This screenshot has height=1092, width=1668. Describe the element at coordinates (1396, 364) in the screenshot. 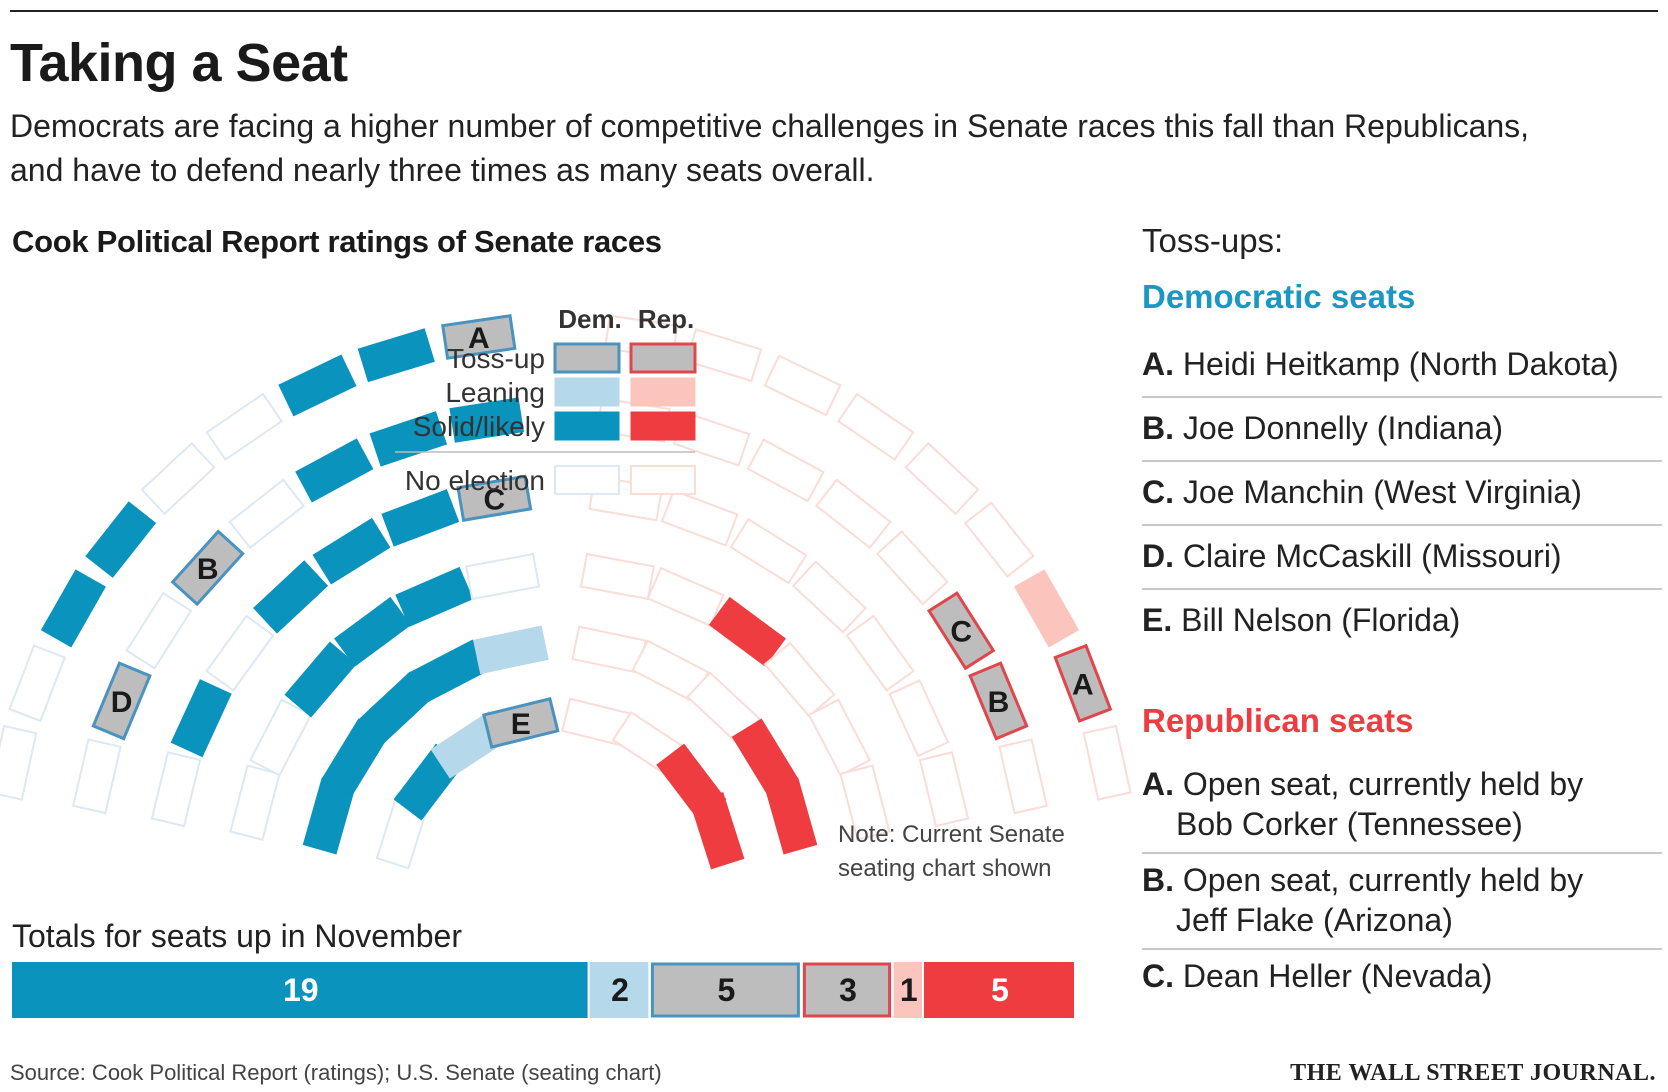

I see `item-text: Heidi Heitkamp (North Dakota)` at that location.